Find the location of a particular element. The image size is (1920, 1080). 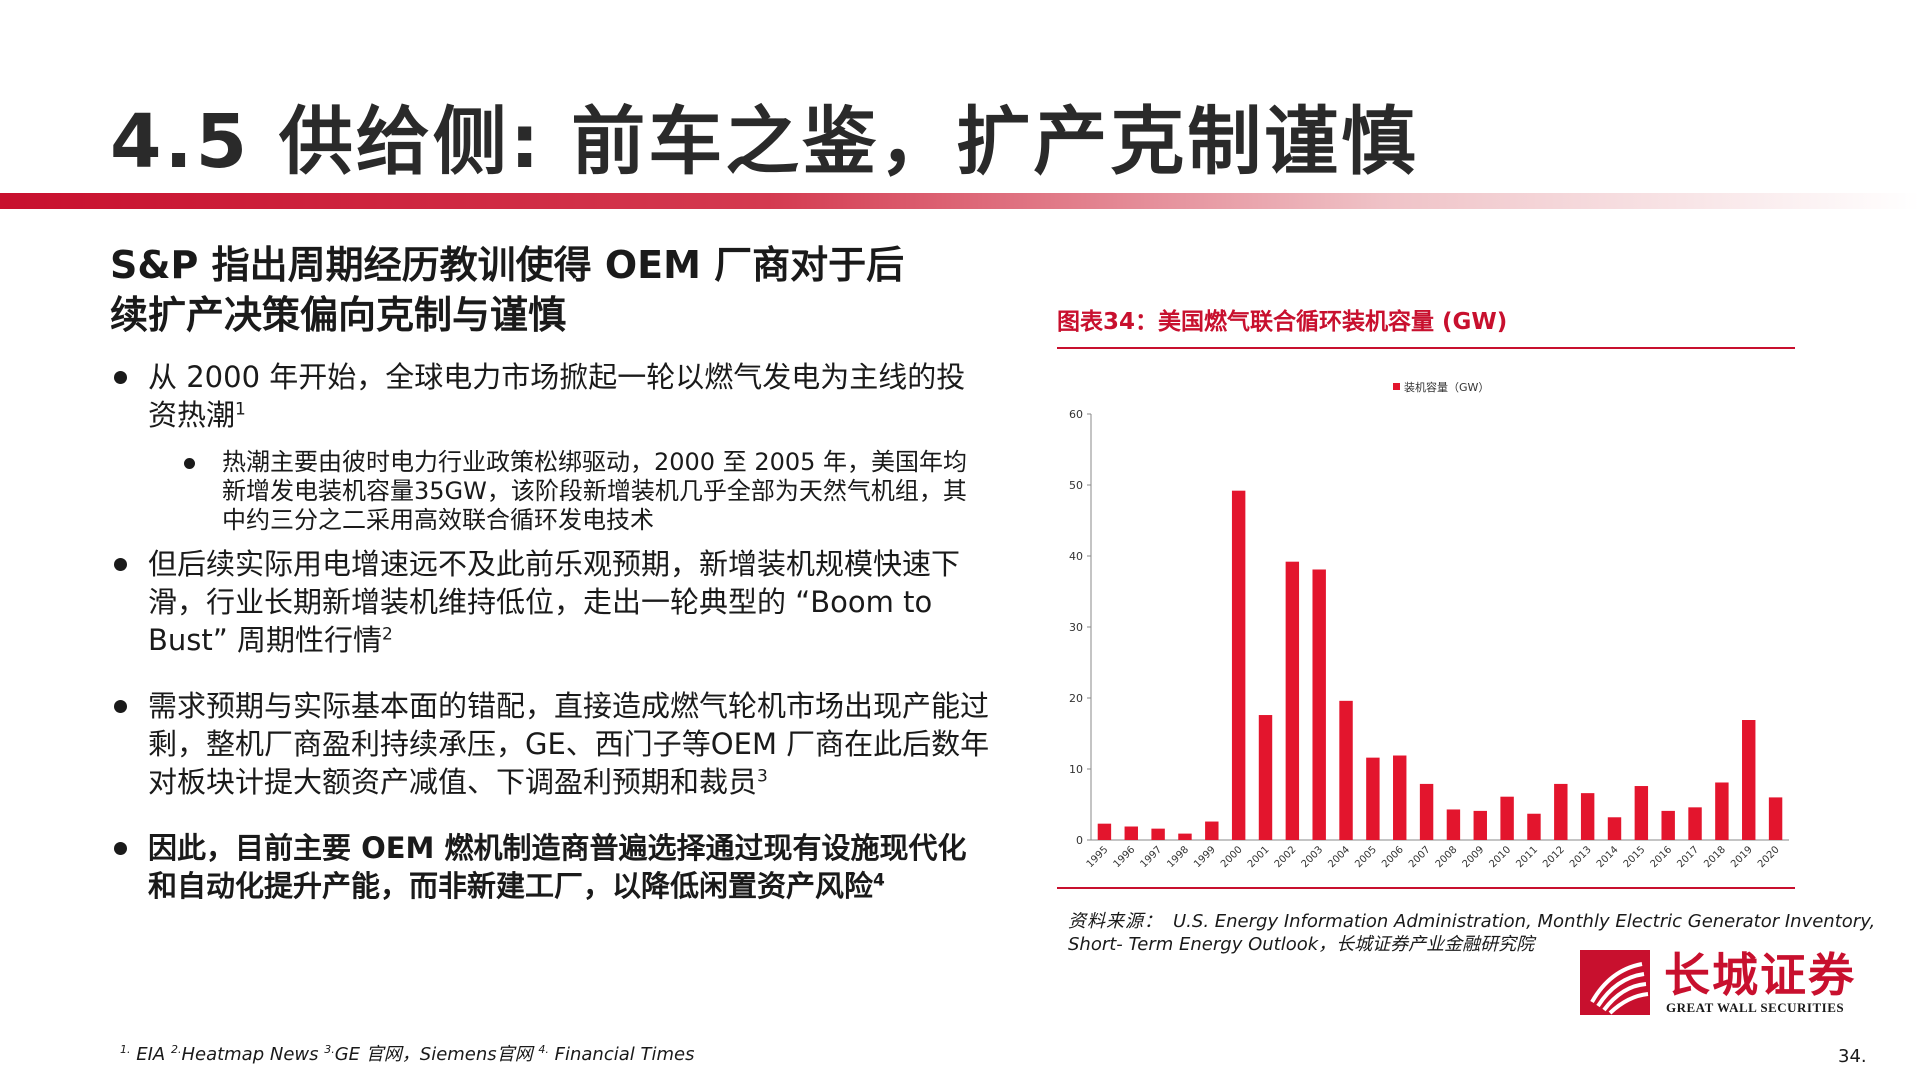

x-tick-label: 2006 is located at coordinates (1393, 857).